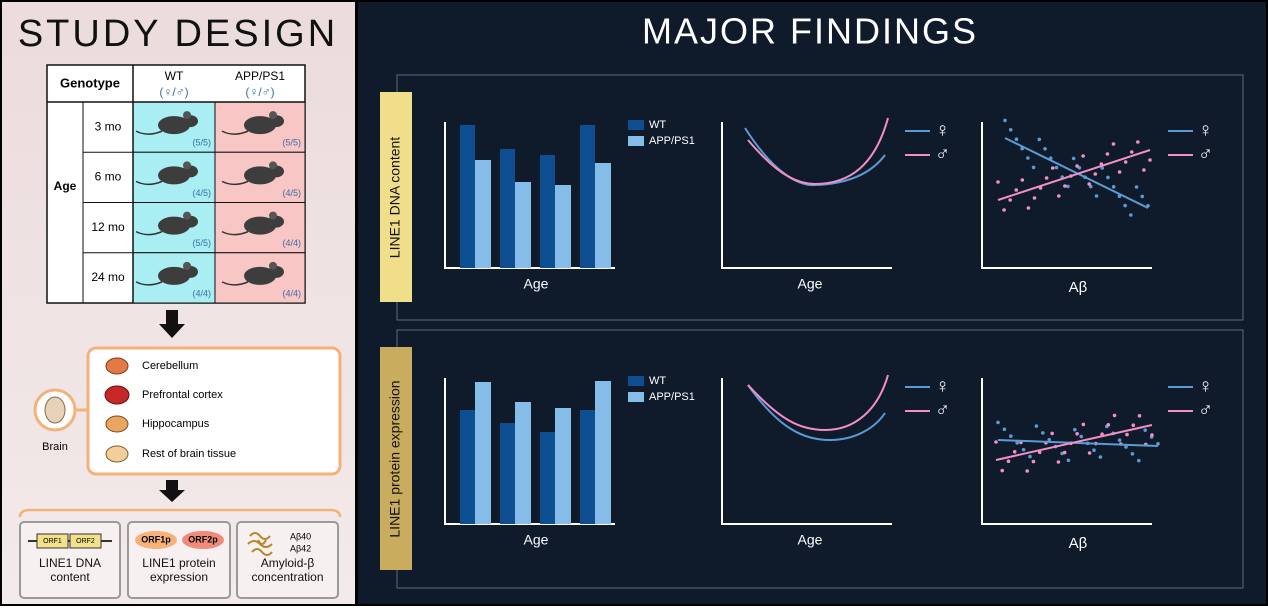  Describe the element at coordinates (108, 126) in the screenshot. I see `age-row-label: 3 mo` at that location.